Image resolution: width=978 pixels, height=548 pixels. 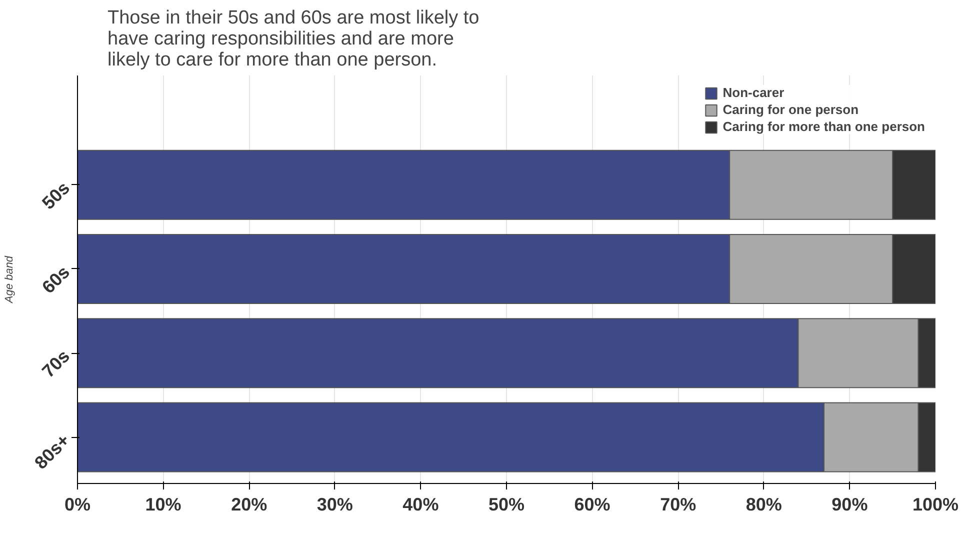 I want to click on legend-label: Caring for one person, so click(x=790, y=109).